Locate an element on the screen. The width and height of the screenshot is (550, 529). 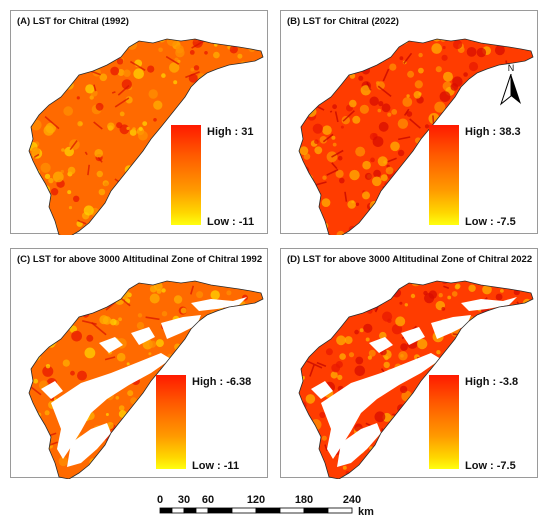
scale-tick-label: 60 is located at coordinates (208, 500).